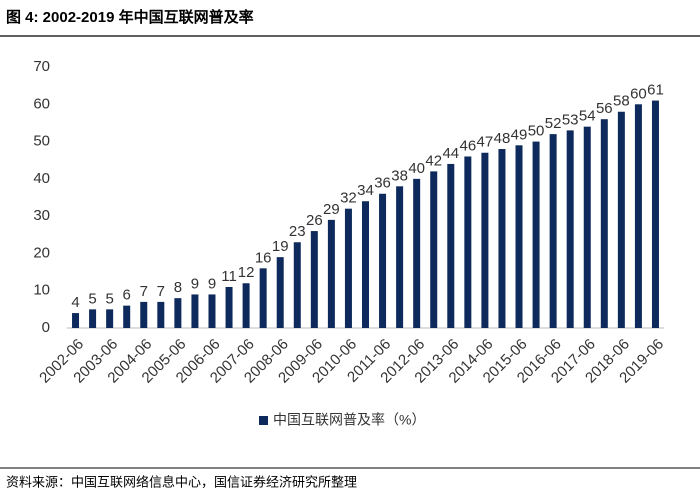  I want to click on data-label: 23, so click(297, 231).